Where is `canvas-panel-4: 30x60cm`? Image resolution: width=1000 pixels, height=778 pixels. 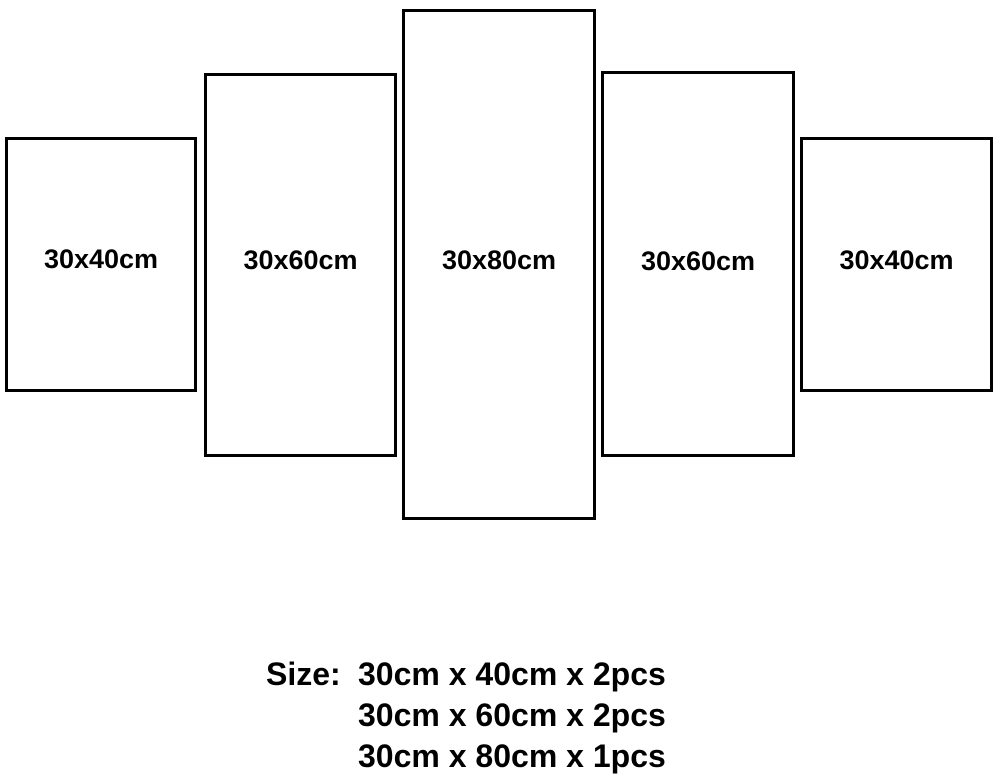
canvas-panel-4: 30x60cm is located at coordinates (698, 264).